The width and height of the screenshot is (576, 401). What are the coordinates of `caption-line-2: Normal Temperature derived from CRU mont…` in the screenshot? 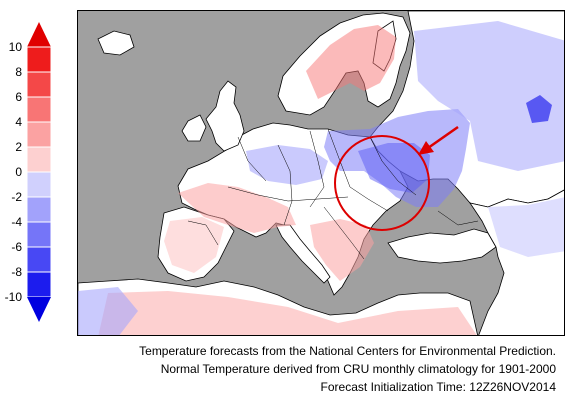 It's located at (358, 369).